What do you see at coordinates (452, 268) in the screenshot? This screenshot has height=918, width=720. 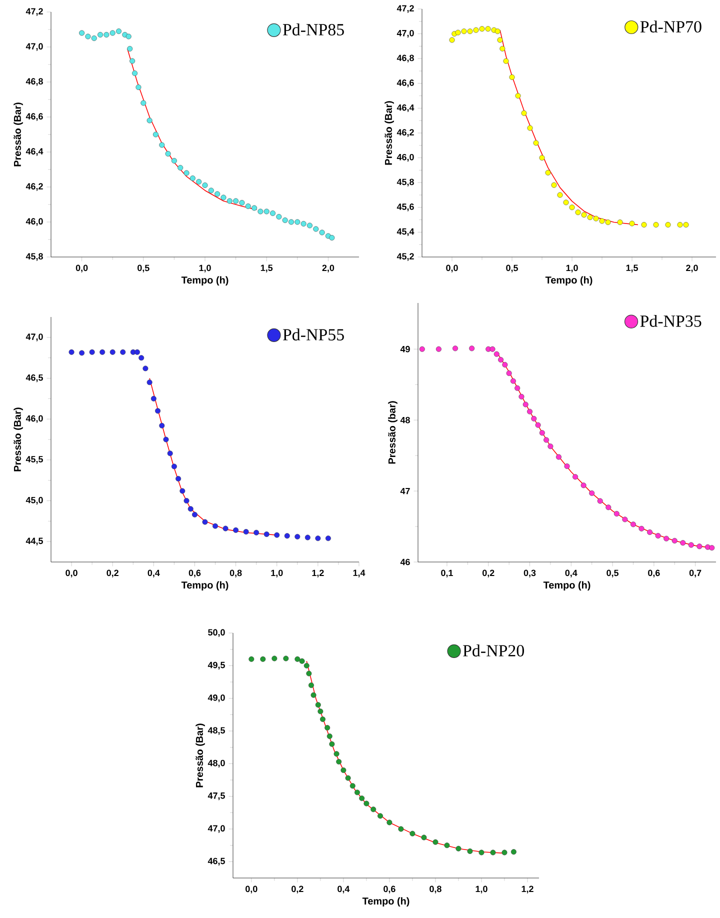 I see `x-tick-label: 0,0` at bounding box center [452, 268].